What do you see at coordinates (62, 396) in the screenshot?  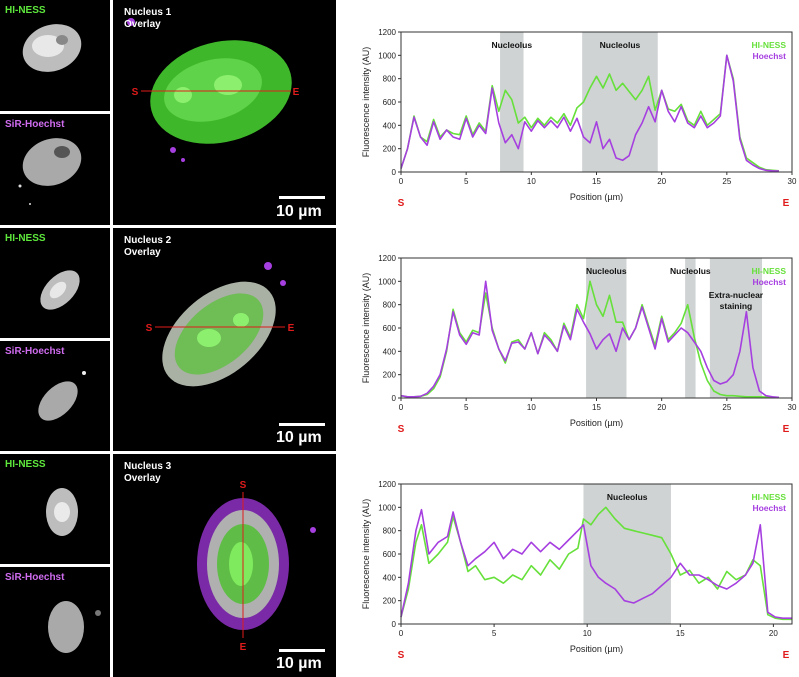 I see `nucleus-2-hoechst-image` at bounding box center [62, 396].